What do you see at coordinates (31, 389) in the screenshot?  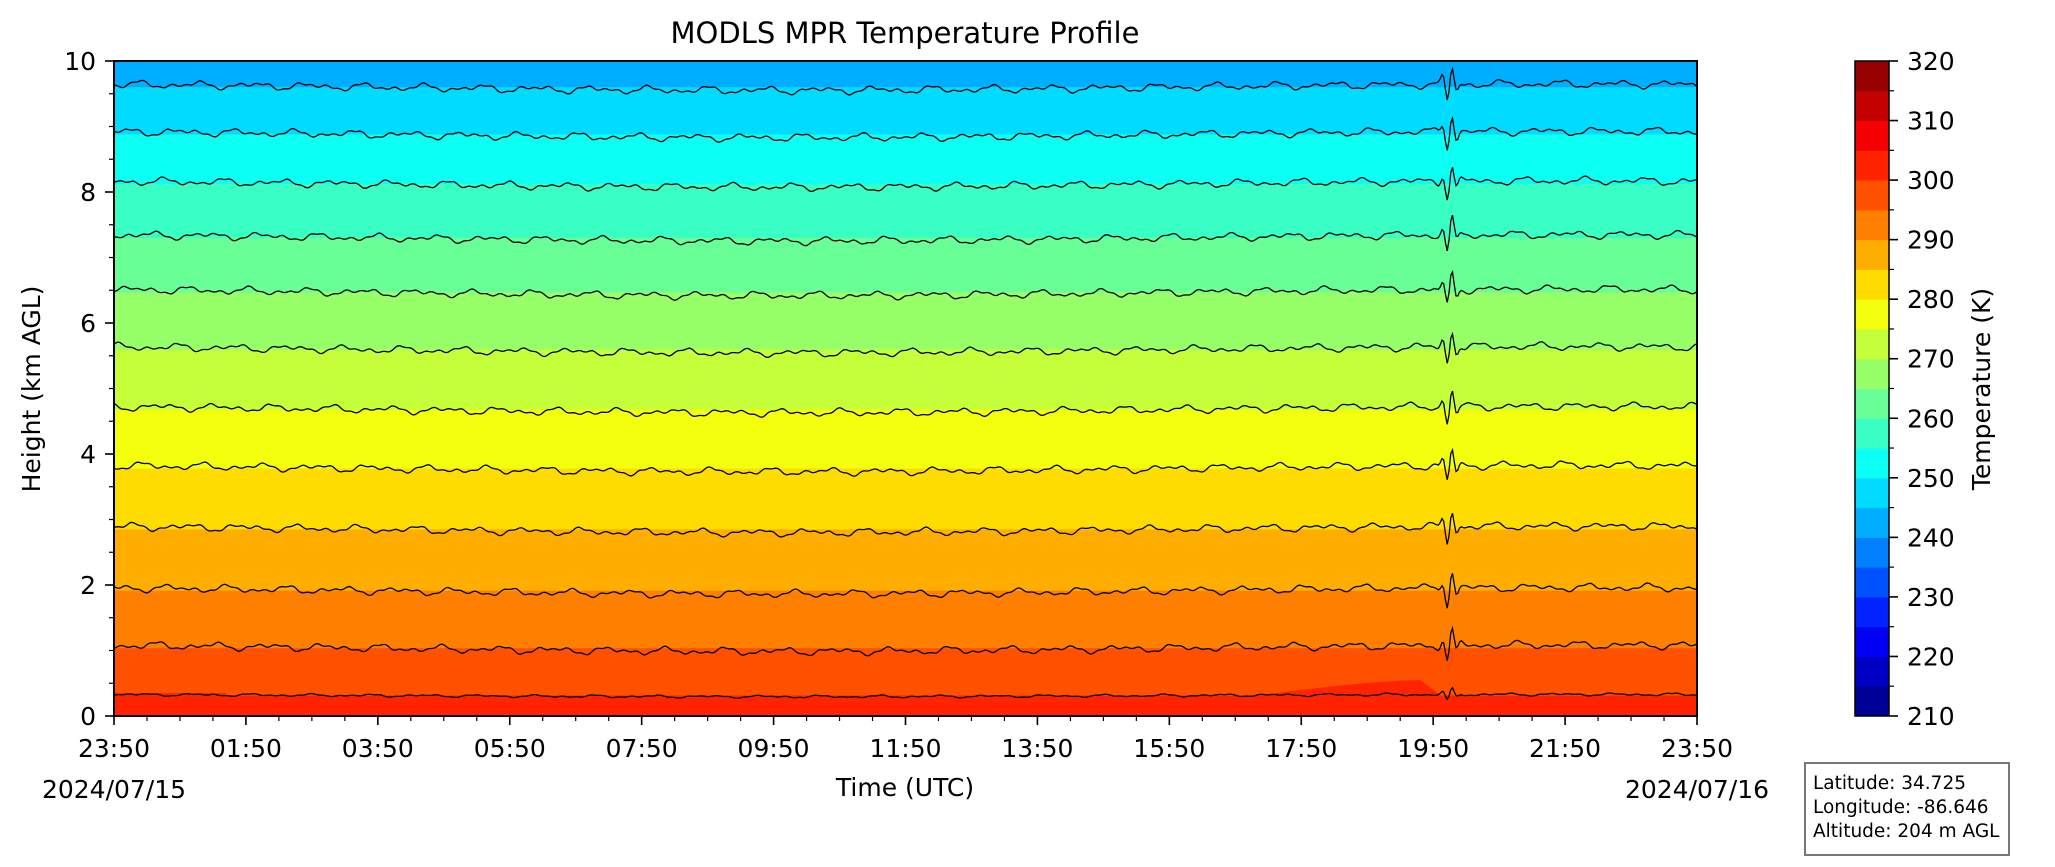 I see `y-axis-label: Height (km AGL)` at bounding box center [31, 389].